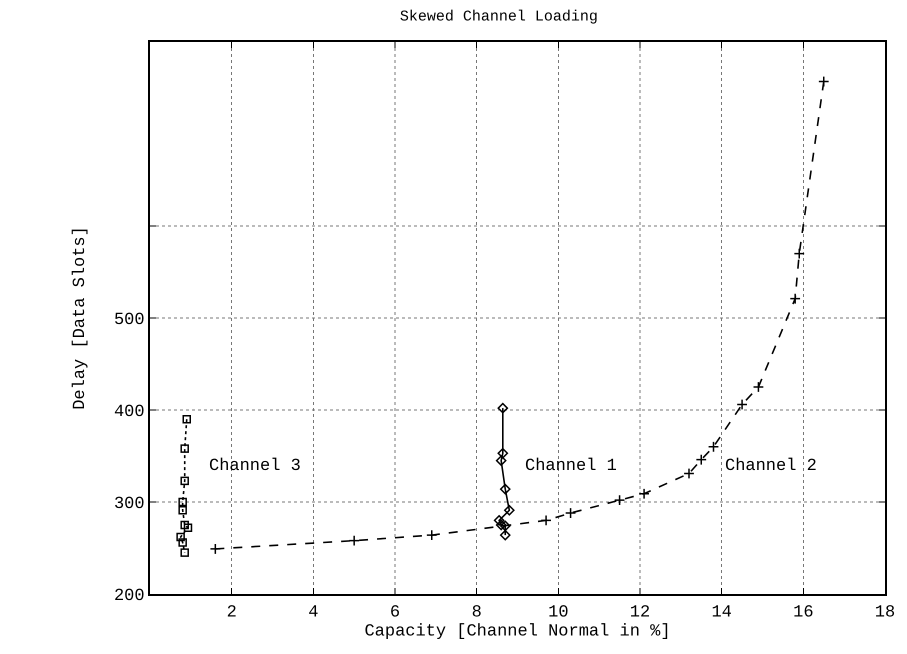 Image resolution: width=907 pixels, height=654 pixels. I want to click on x-tick-label: 2, so click(231, 612).